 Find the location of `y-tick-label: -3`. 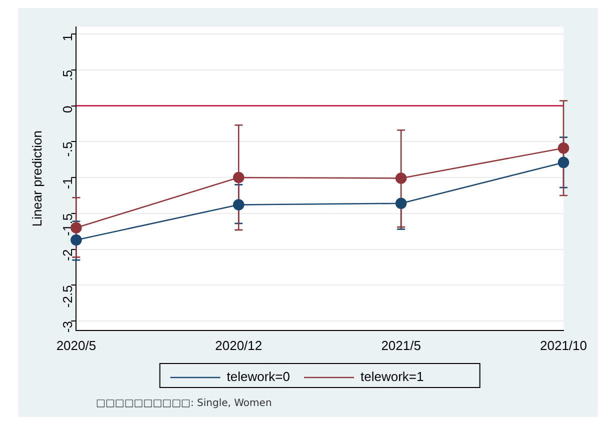

y-tick-label: -3 is located at coordinates (67, 327).